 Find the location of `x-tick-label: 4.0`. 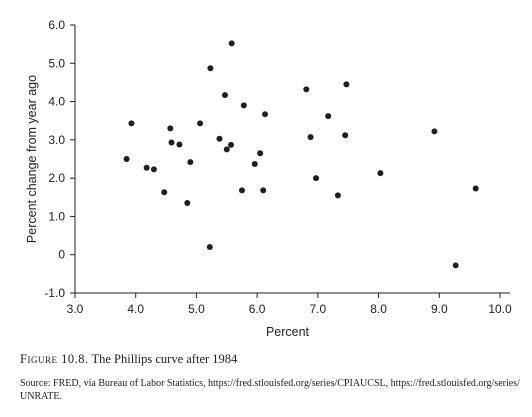

x-tick-label: 4.0 is located at coordinates (135, 309).